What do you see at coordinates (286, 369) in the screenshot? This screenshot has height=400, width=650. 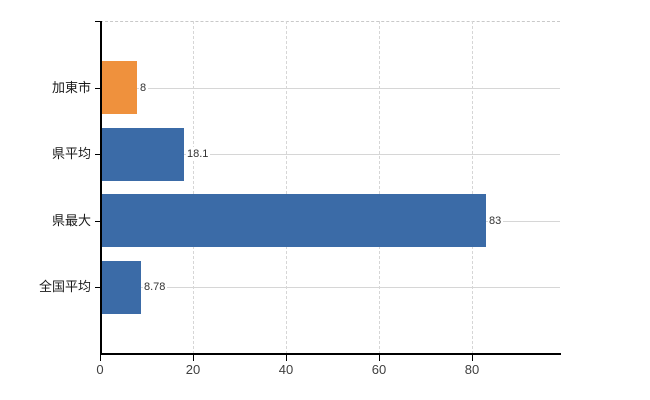 I see `x-tick-label: 40` at bounding box center [286, 369].